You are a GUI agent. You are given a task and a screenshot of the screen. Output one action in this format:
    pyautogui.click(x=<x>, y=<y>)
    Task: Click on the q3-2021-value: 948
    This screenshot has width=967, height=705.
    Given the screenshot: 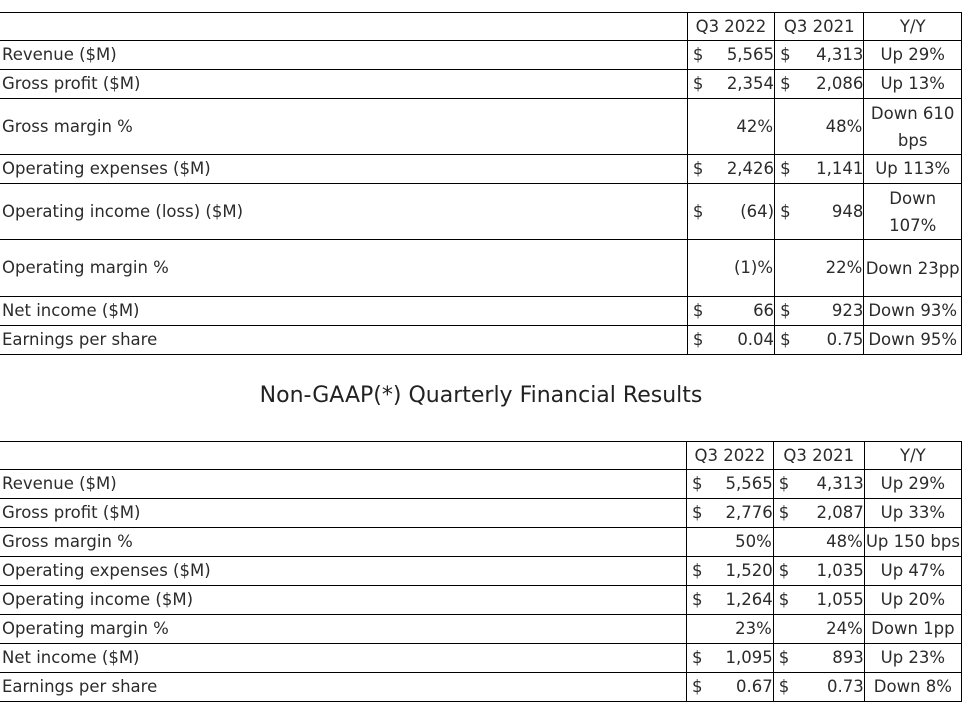 What is the action you would take?
    pyautogui.click(x=833, y=211)
    